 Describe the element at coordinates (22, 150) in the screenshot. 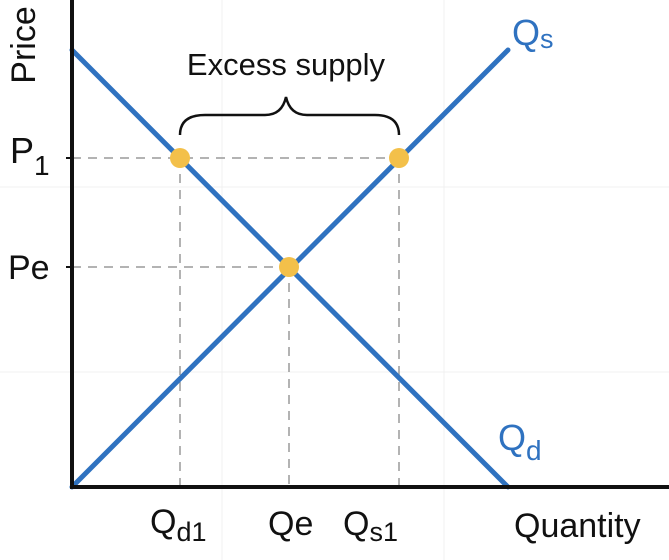

I see `price-p1-main: P` at that location.